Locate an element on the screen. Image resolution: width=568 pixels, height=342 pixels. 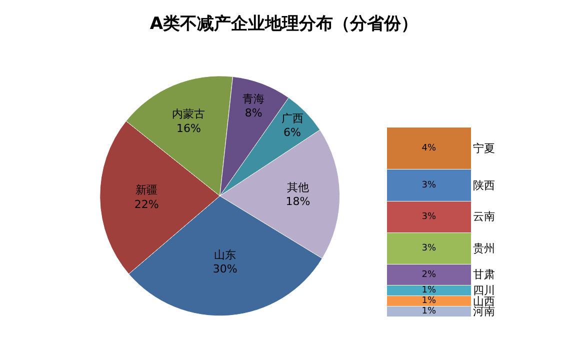
slice-label: 新疆 is located at coordinates (147, 190).